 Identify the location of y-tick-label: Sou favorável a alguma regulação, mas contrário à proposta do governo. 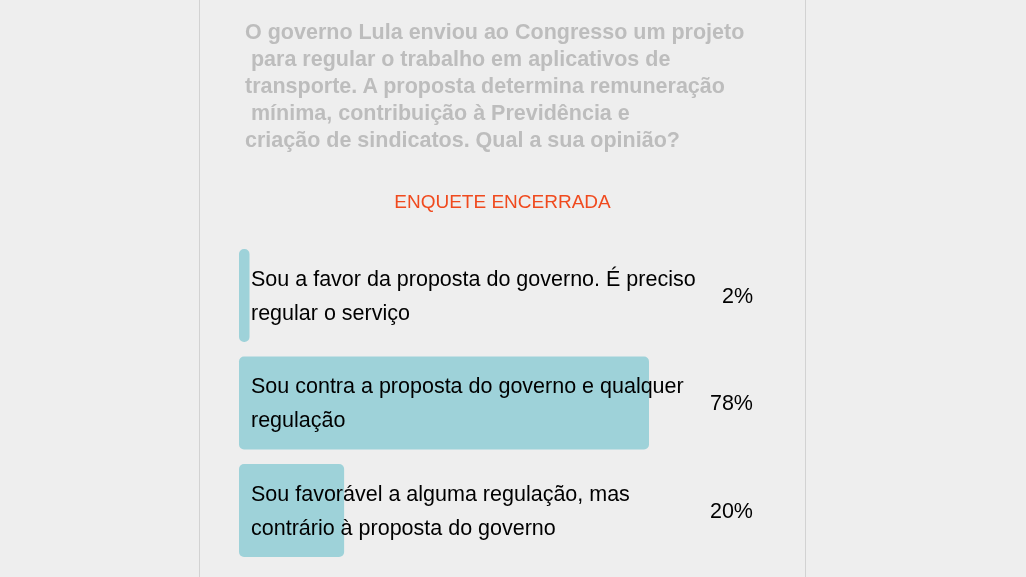
(443, 510).